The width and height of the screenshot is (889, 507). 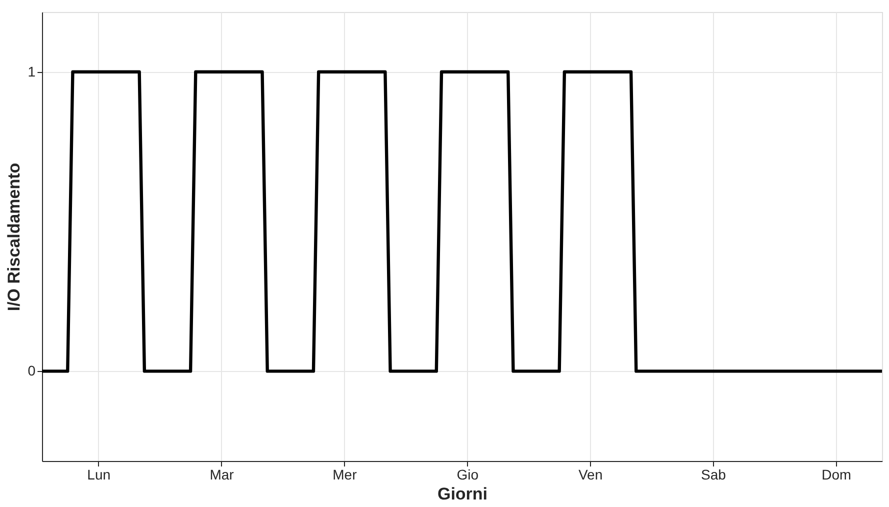 I want to click on x-tick-label: Gio, so click(x=467, y=474).